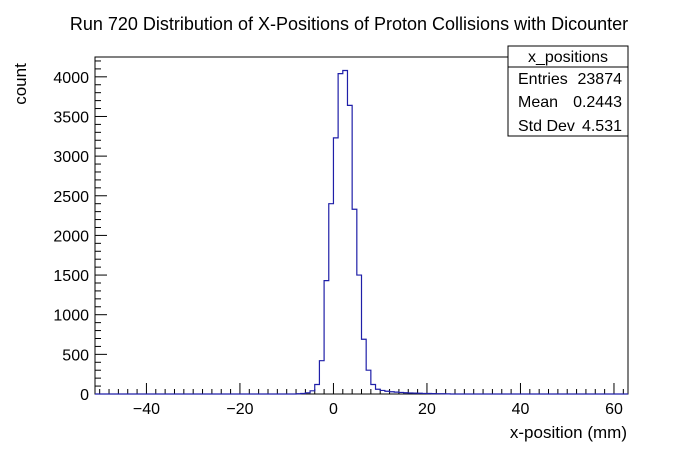 The height and width of the screenshot is (451, 698). Describe the element at coordinates (71, 236) in the screenshot. I see `y-tick-label: 2000` at that location.